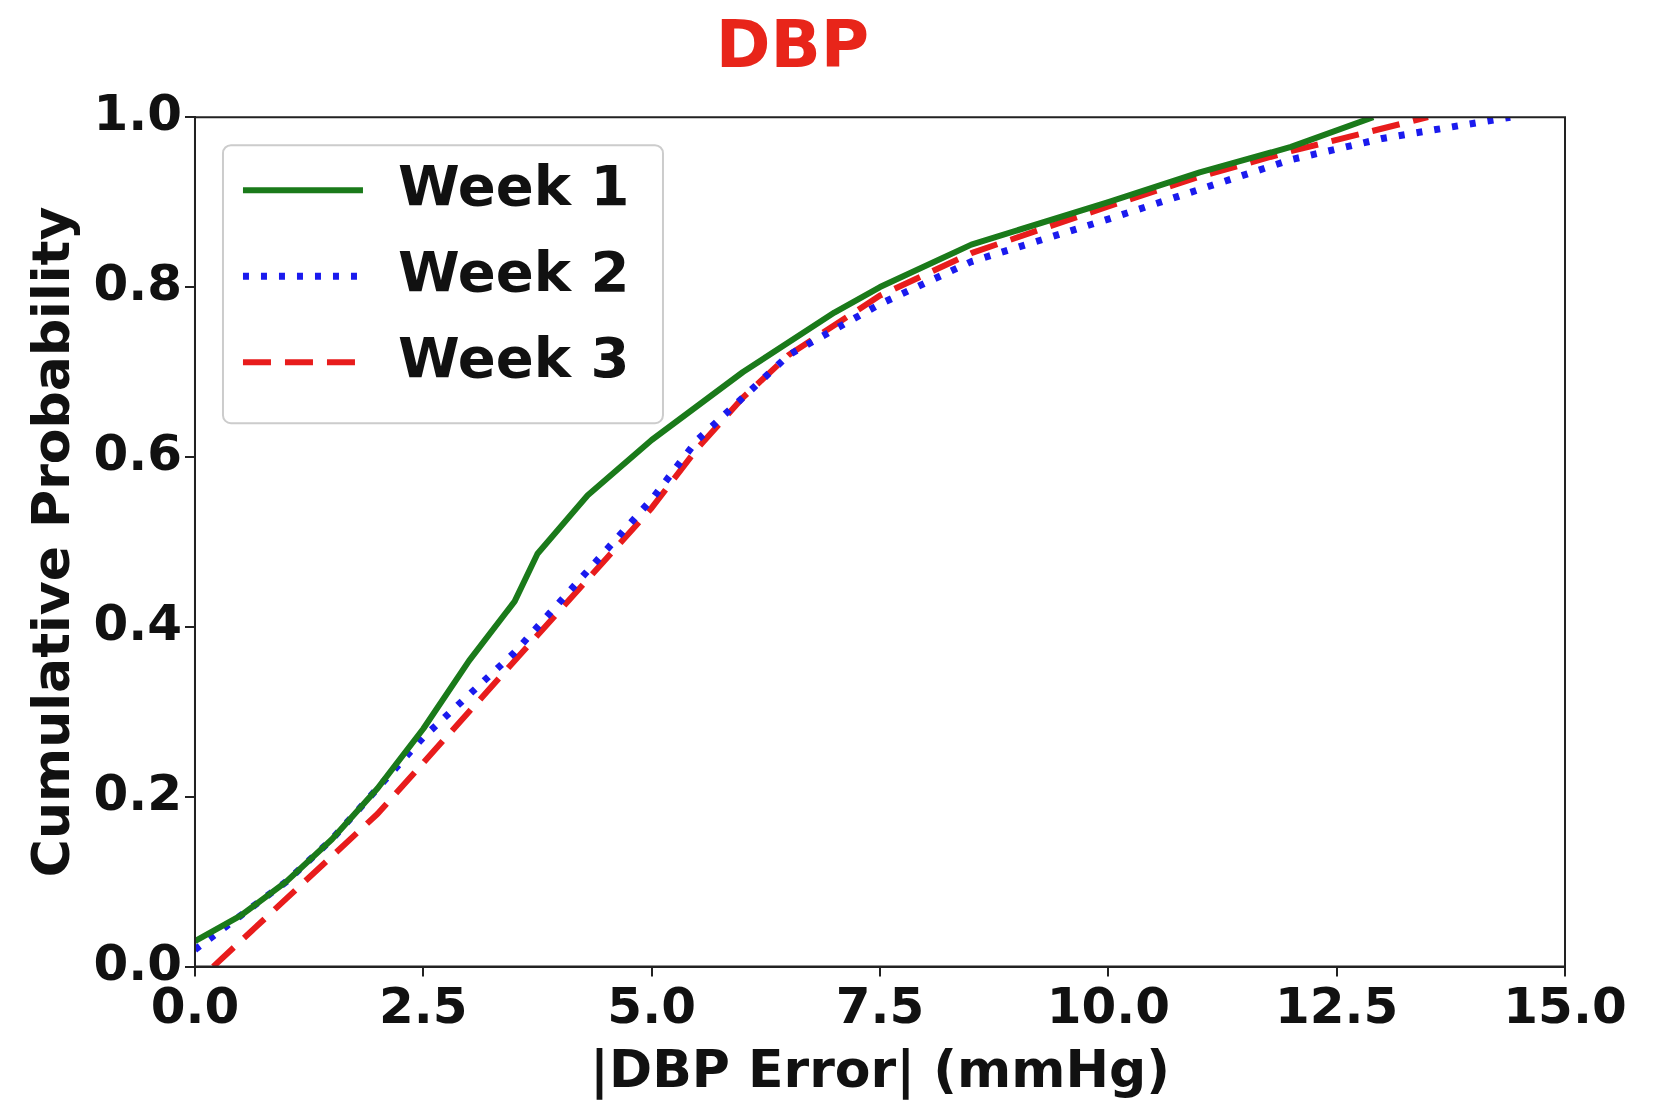  What do you see at coordinates (137, 452) in the screenshot?
I see `y-tick-label: 0.6` at bounding box center [137, 452].